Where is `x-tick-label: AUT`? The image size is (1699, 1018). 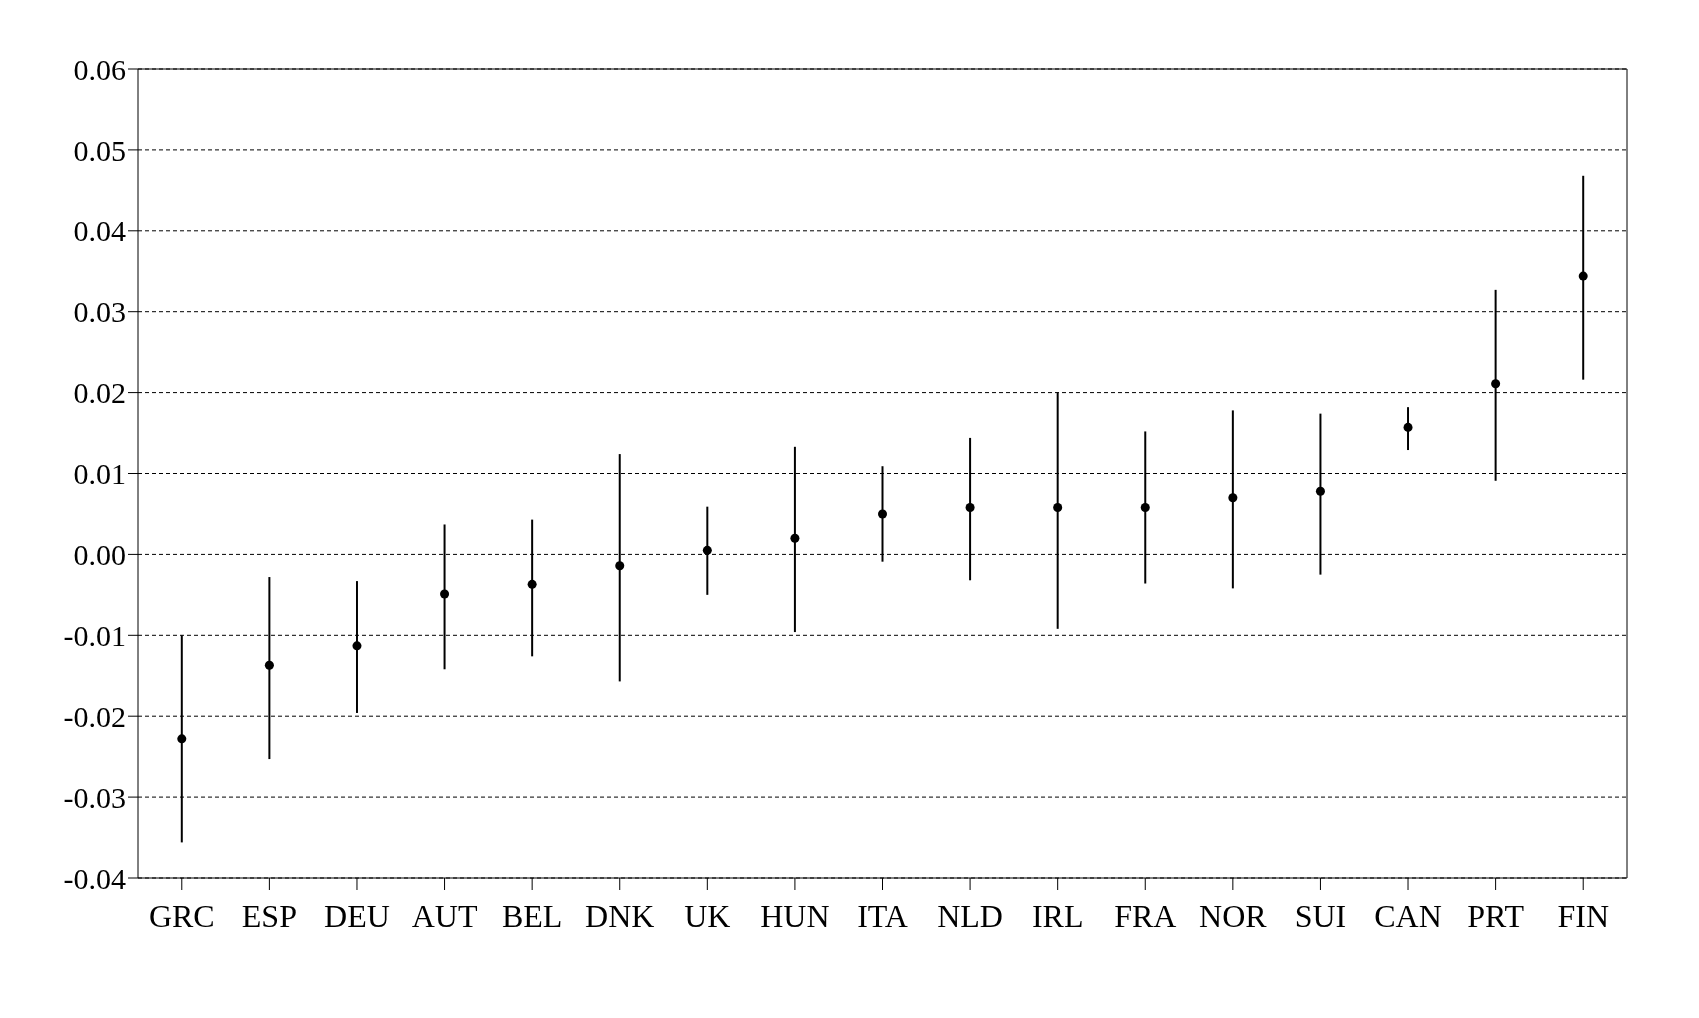
x-tick-label: AUT is located at coordinates (444, 915).